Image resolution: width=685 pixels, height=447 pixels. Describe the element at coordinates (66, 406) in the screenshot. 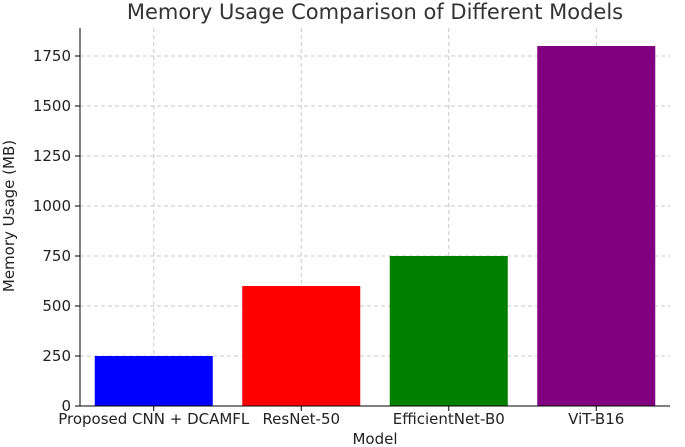

I see `y-tick-label: 0` at that location.